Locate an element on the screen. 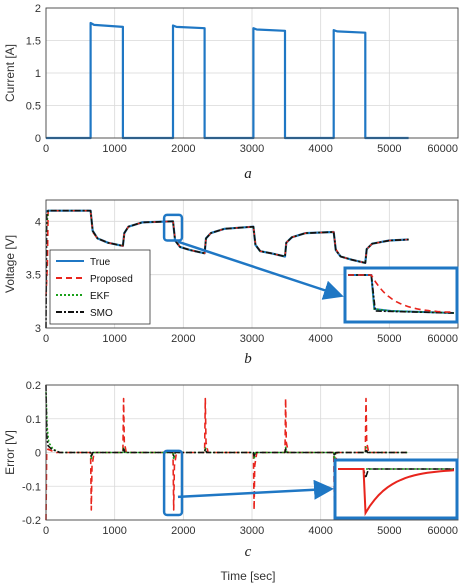  y-tick-label: -0.2 is located at coordinates (31, 521).